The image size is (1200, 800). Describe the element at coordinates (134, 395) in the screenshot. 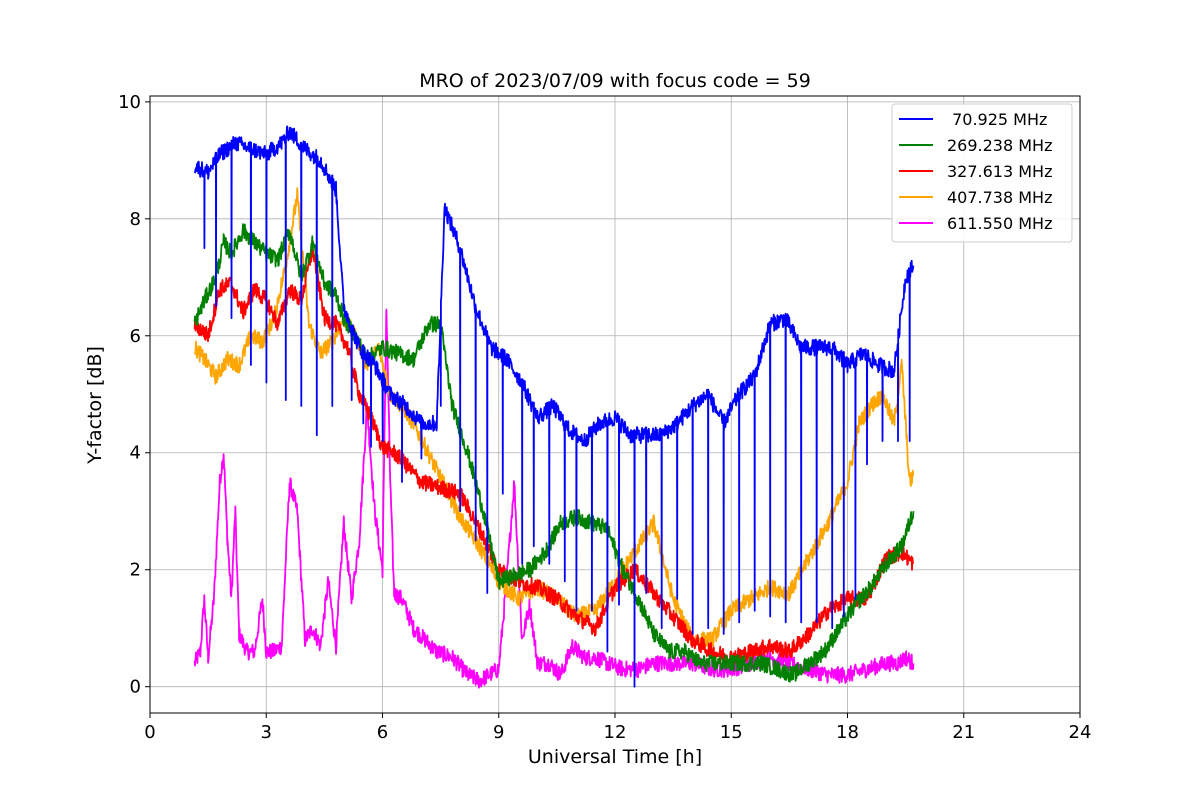

I see `y-axis: 0 2 4 6 8 10` at that location.